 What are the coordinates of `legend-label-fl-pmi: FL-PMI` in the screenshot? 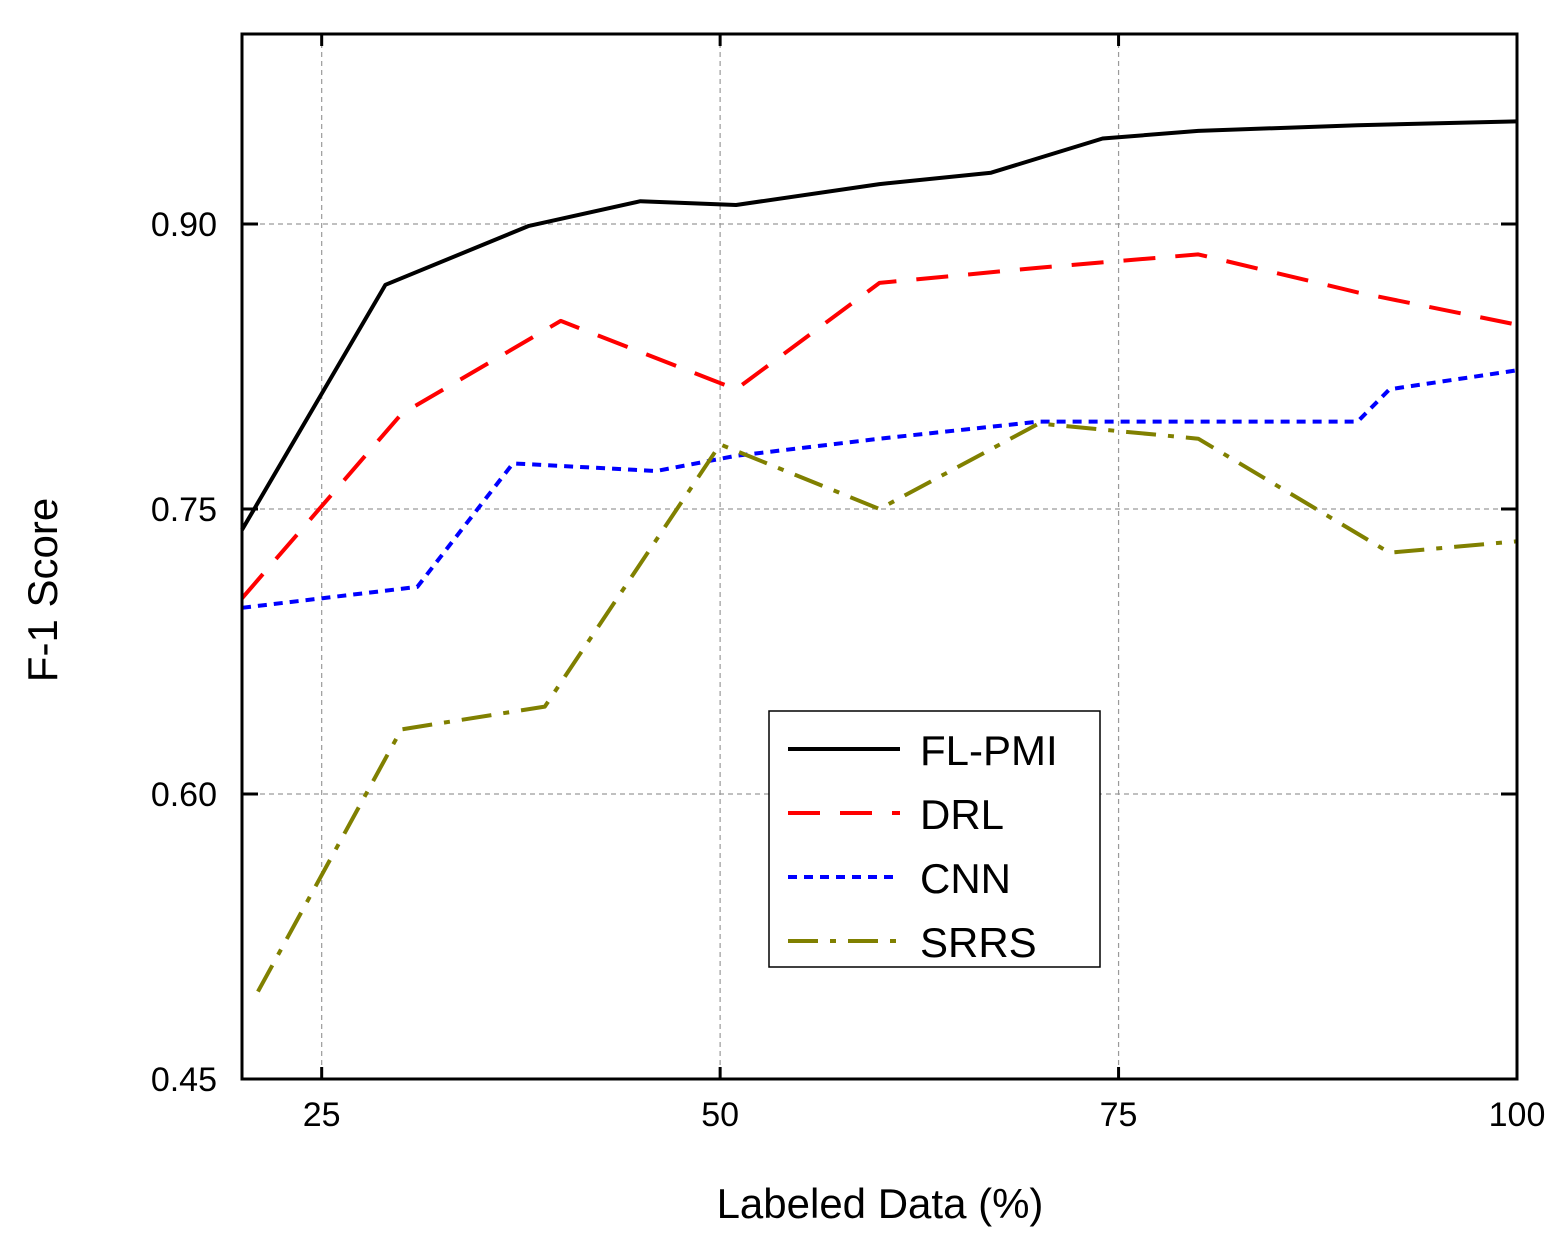 It's located at (989, 750).